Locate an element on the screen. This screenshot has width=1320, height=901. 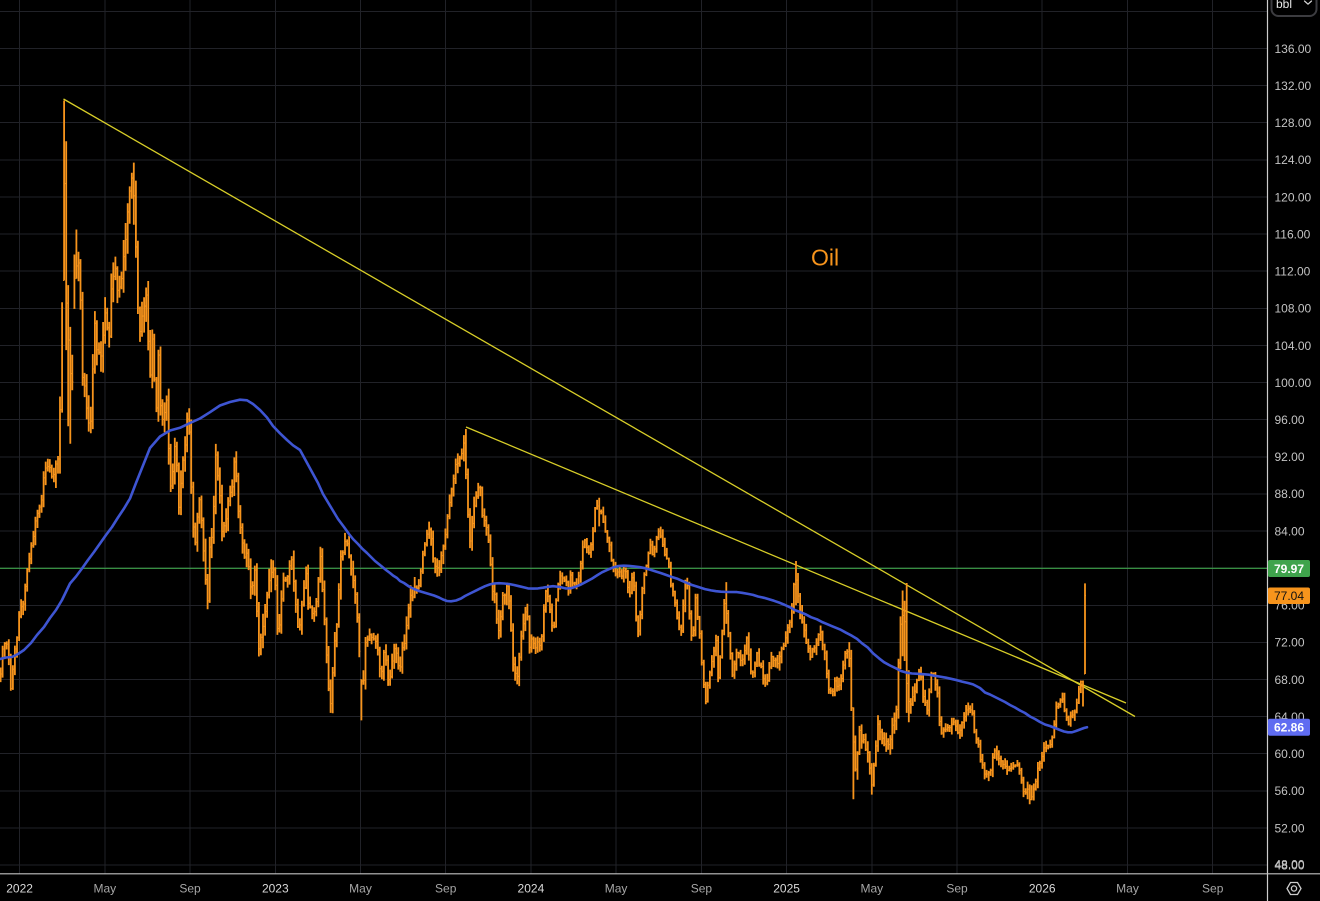
svg-text: 2026 is located at coordinates (1042, 888).